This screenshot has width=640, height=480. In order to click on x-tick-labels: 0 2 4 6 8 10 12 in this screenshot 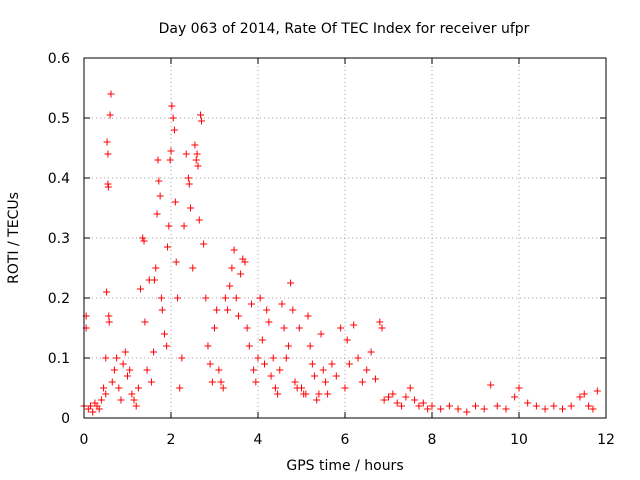, I will do `click(347, 440)`.